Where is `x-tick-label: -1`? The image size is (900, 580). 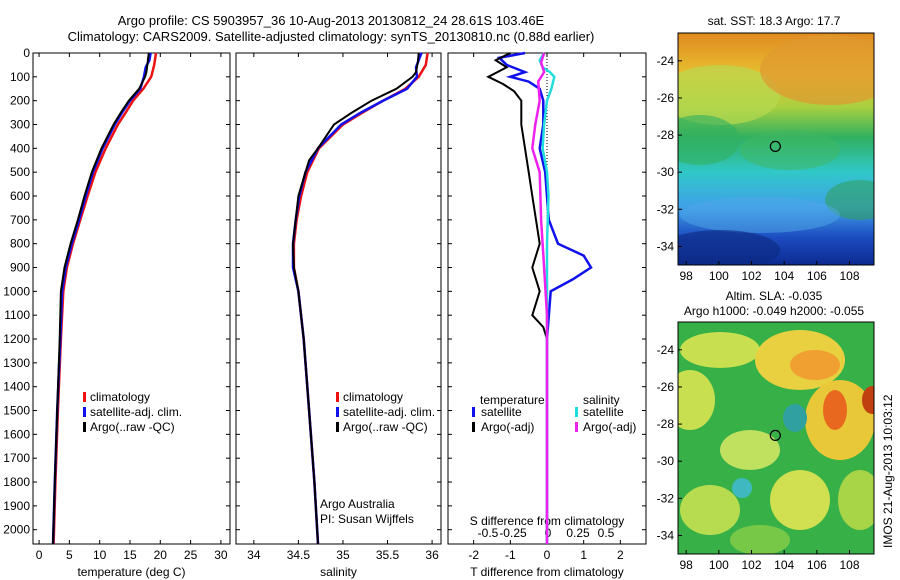
x-tick-label: -1 is located at coordinates (510, 555).